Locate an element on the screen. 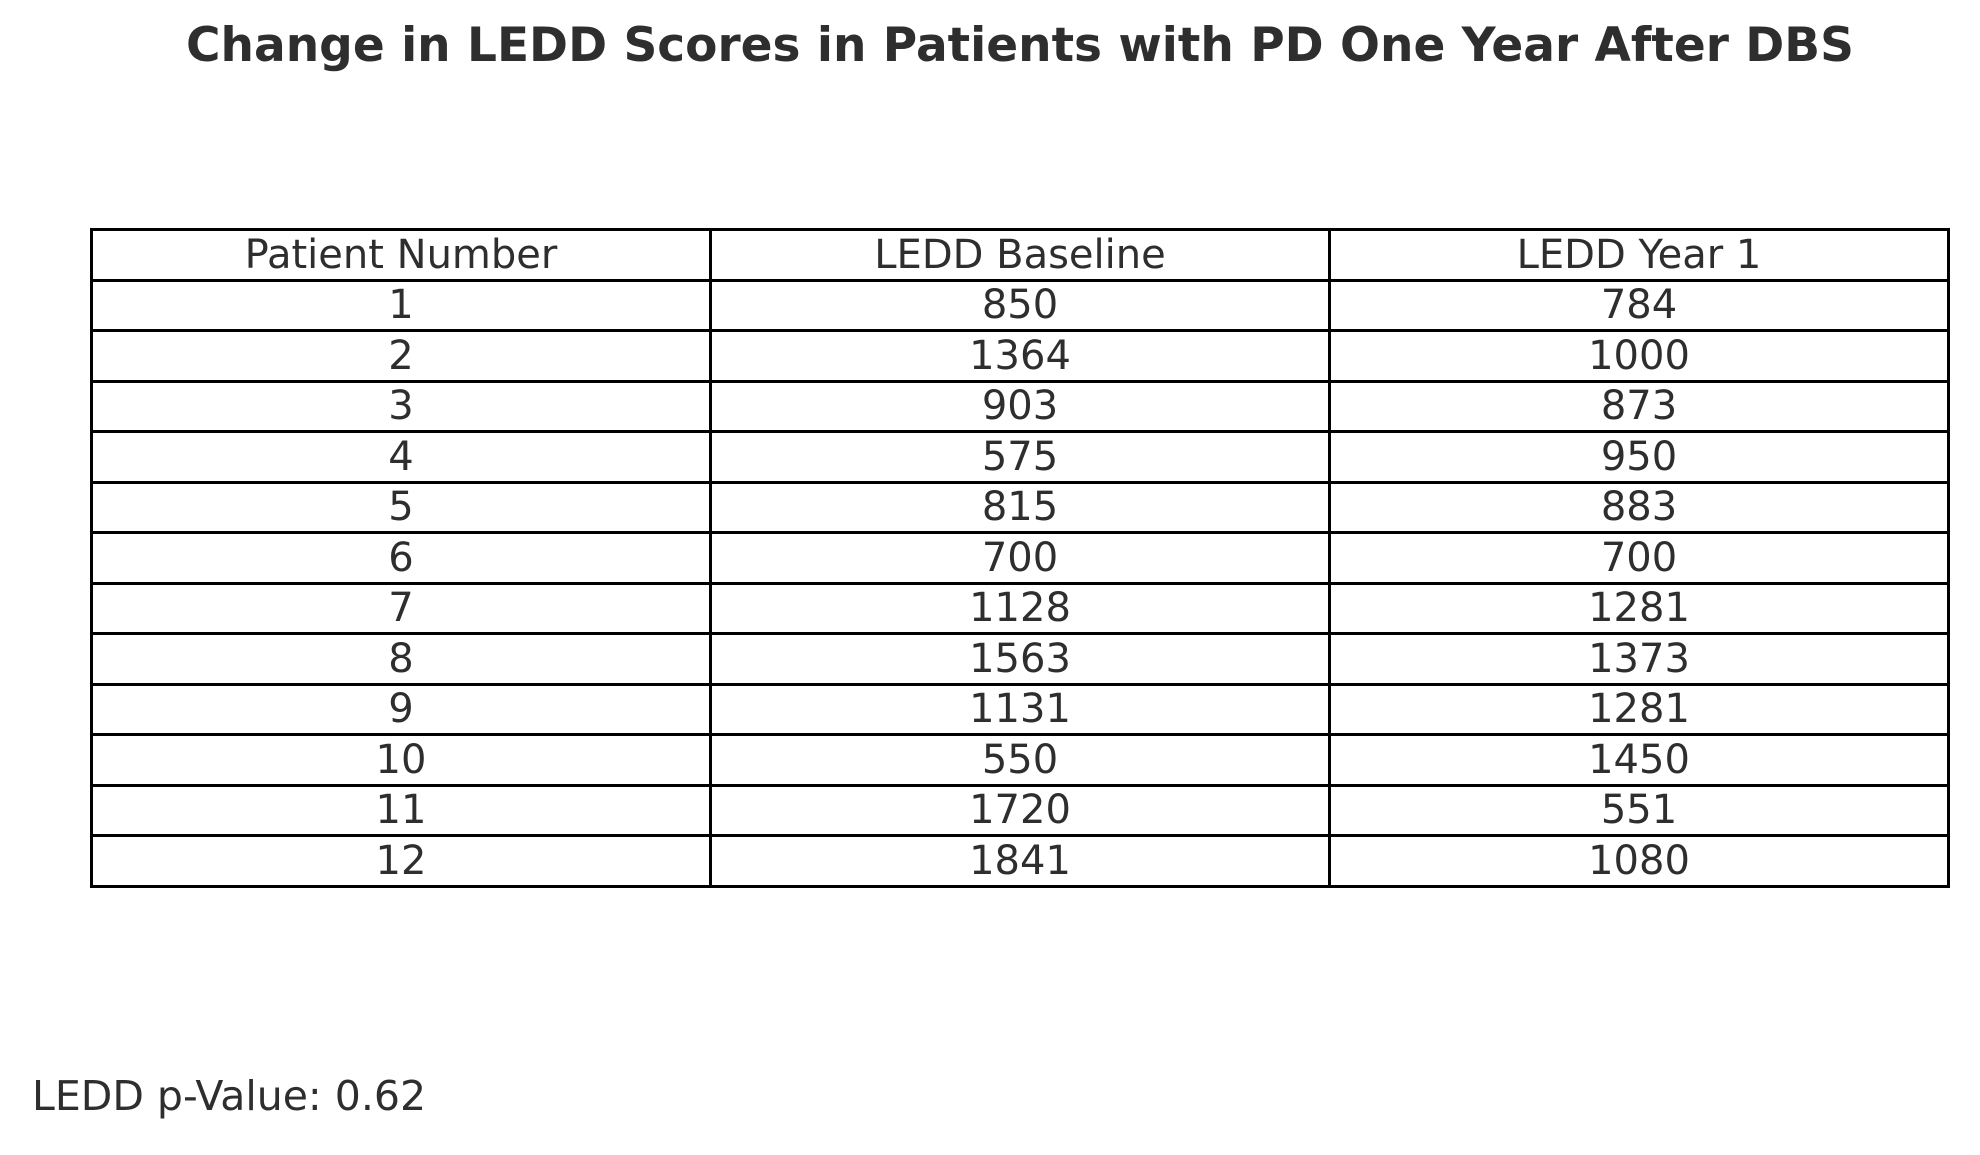 Image resolution: width=1980 pixels, height=1155 pixels. table-row: 1 850 784 is located at coordinates (1020, 305).